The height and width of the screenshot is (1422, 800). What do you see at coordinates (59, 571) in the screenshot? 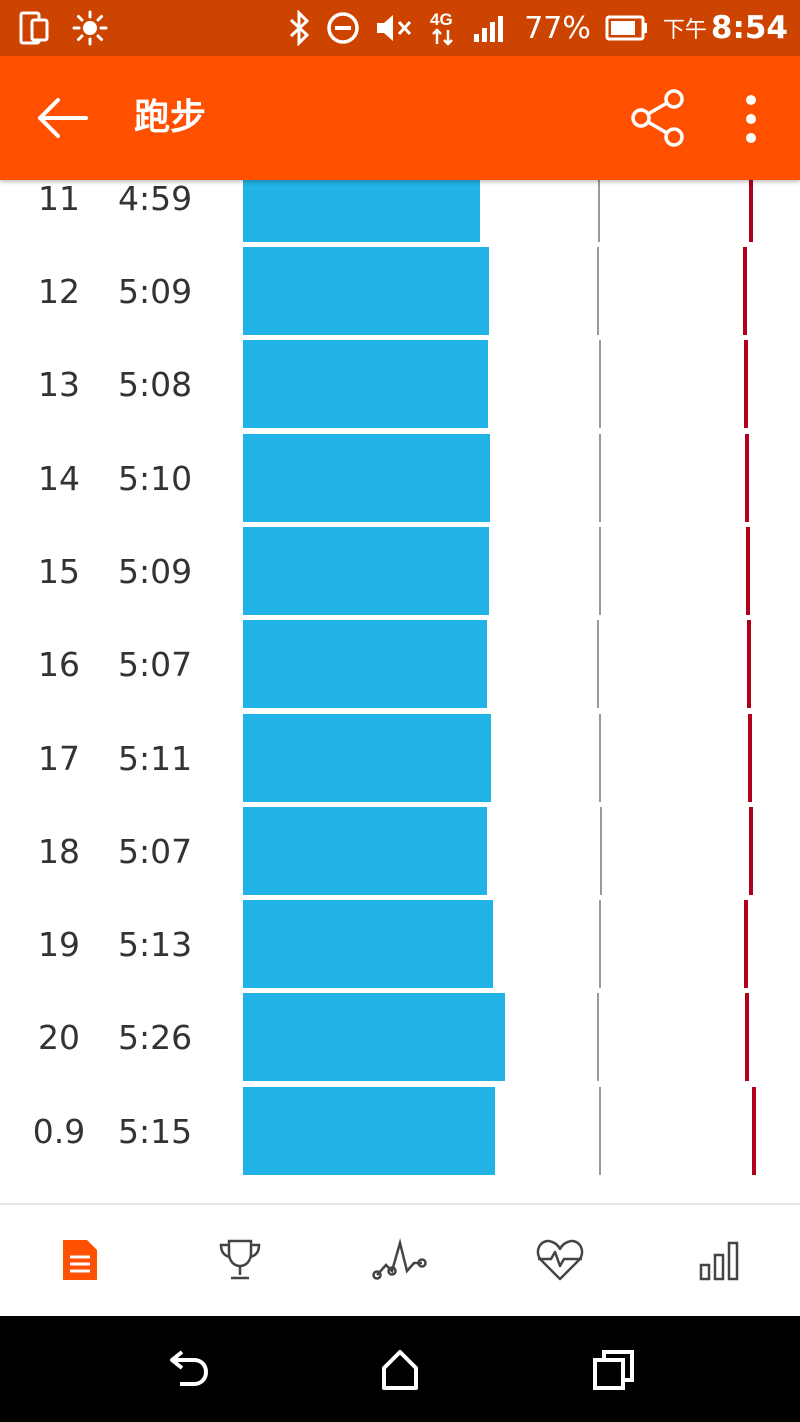
I see `split-distance: 15` at bounding box center [59, 571].